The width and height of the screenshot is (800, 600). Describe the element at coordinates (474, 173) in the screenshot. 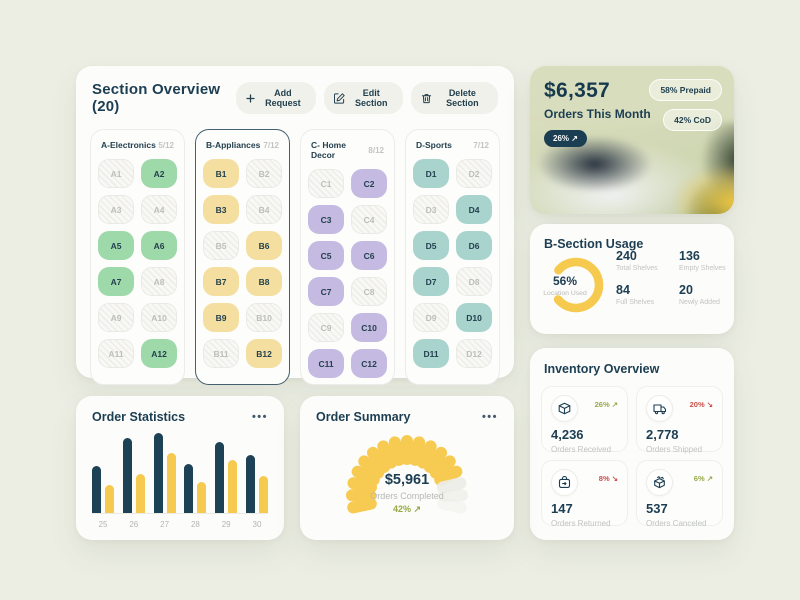

I see `shelf-cell-D2: D2` at that location.